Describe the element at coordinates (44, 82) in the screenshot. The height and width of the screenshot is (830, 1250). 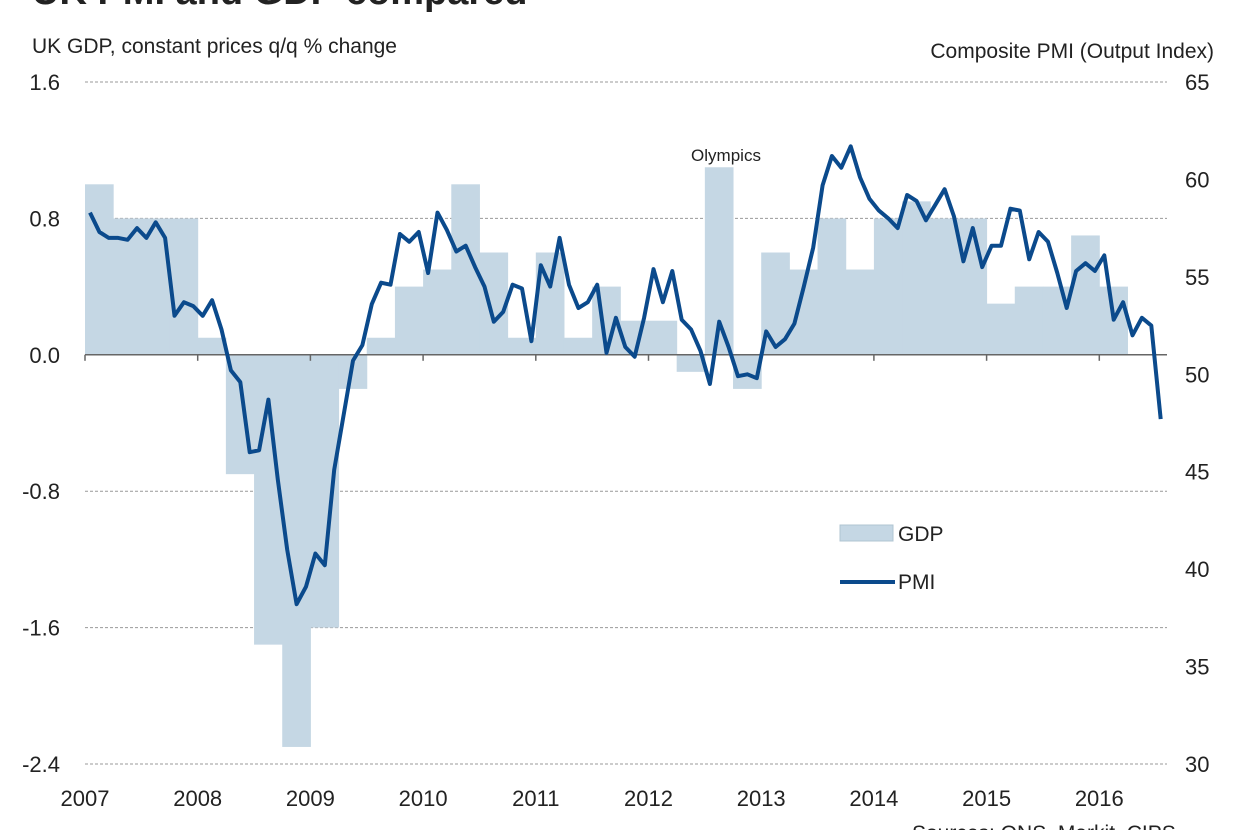
I see `left-tick-label: 1.6` at that location.